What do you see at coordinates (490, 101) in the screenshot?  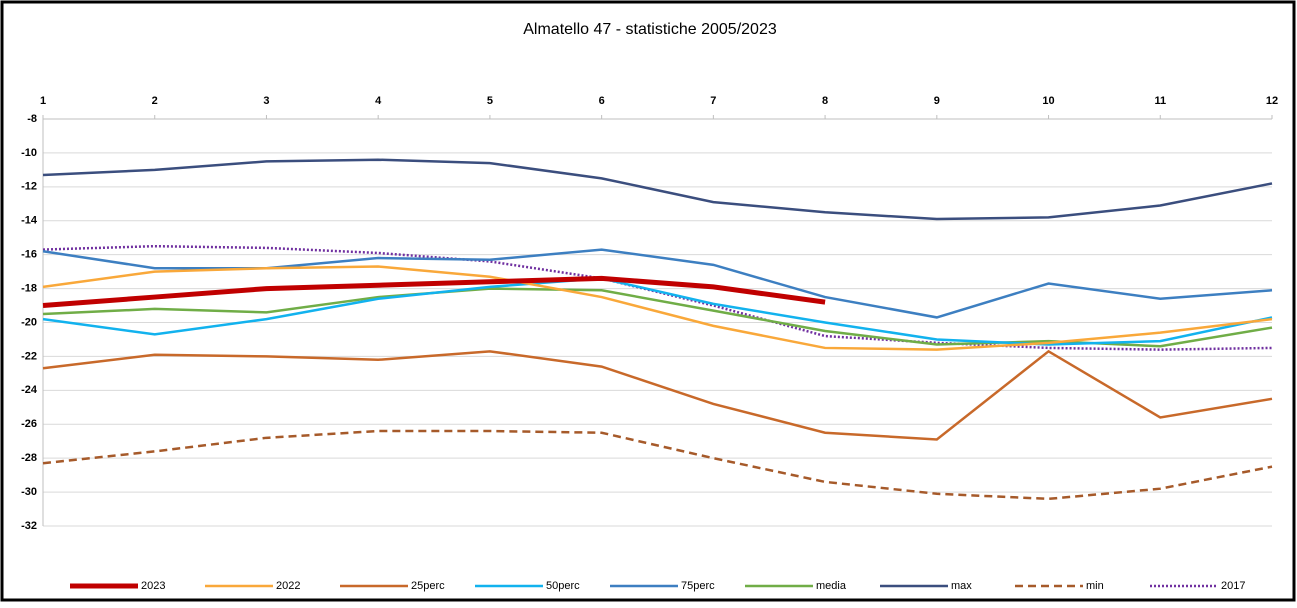 I see `x-tick-label: 5` at bounding box center [490, 101].